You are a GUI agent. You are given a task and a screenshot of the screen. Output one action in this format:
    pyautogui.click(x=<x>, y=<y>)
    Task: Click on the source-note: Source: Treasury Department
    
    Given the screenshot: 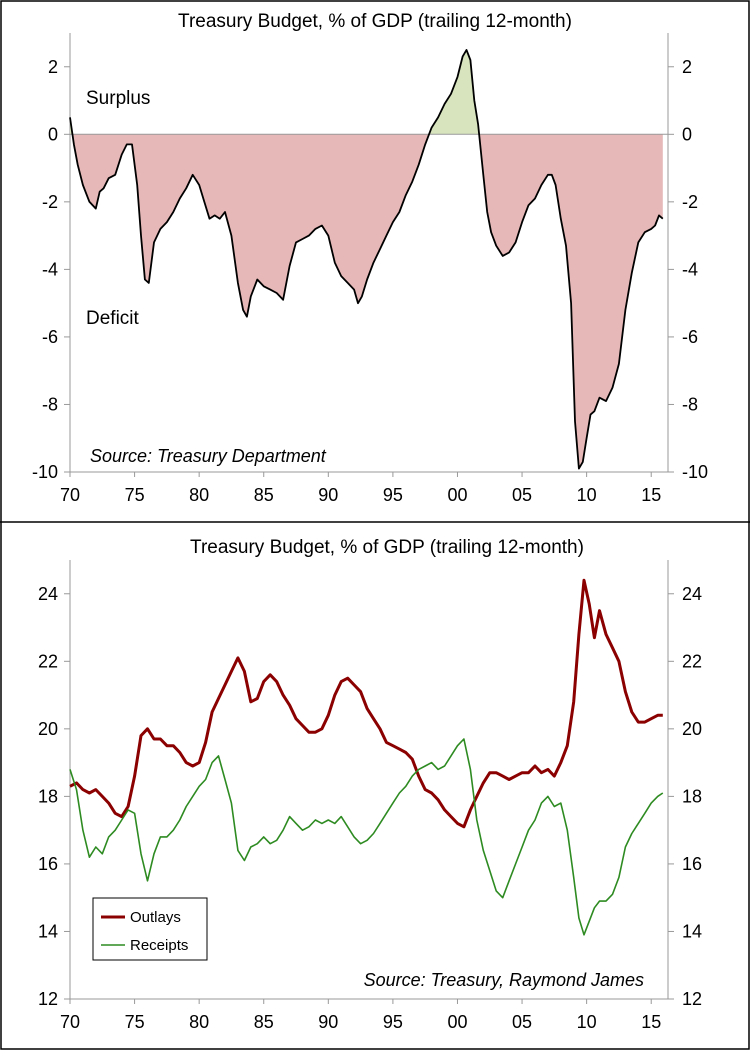 What is the action you would take?
    pyautogui.click(x=208, y=456)
    